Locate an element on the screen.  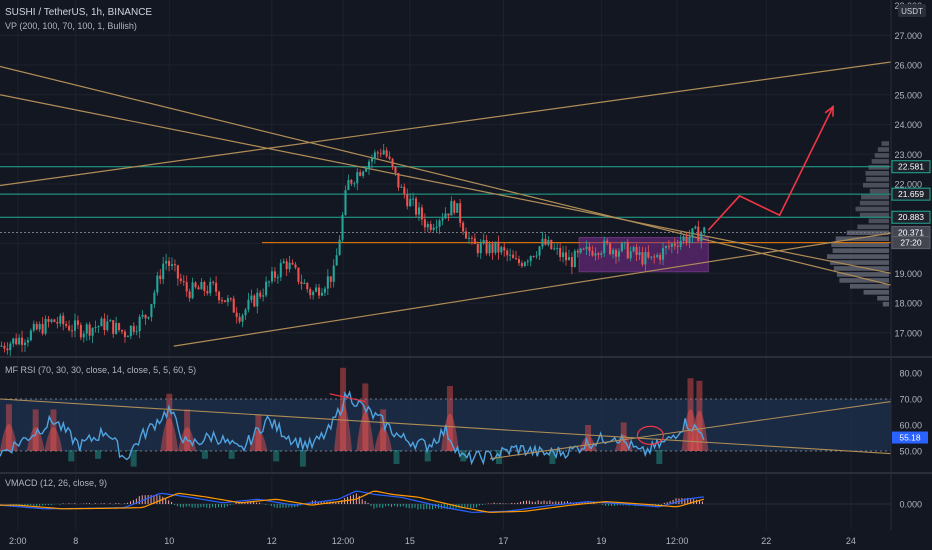
price-label-badge is located at coordinates (911, 194).